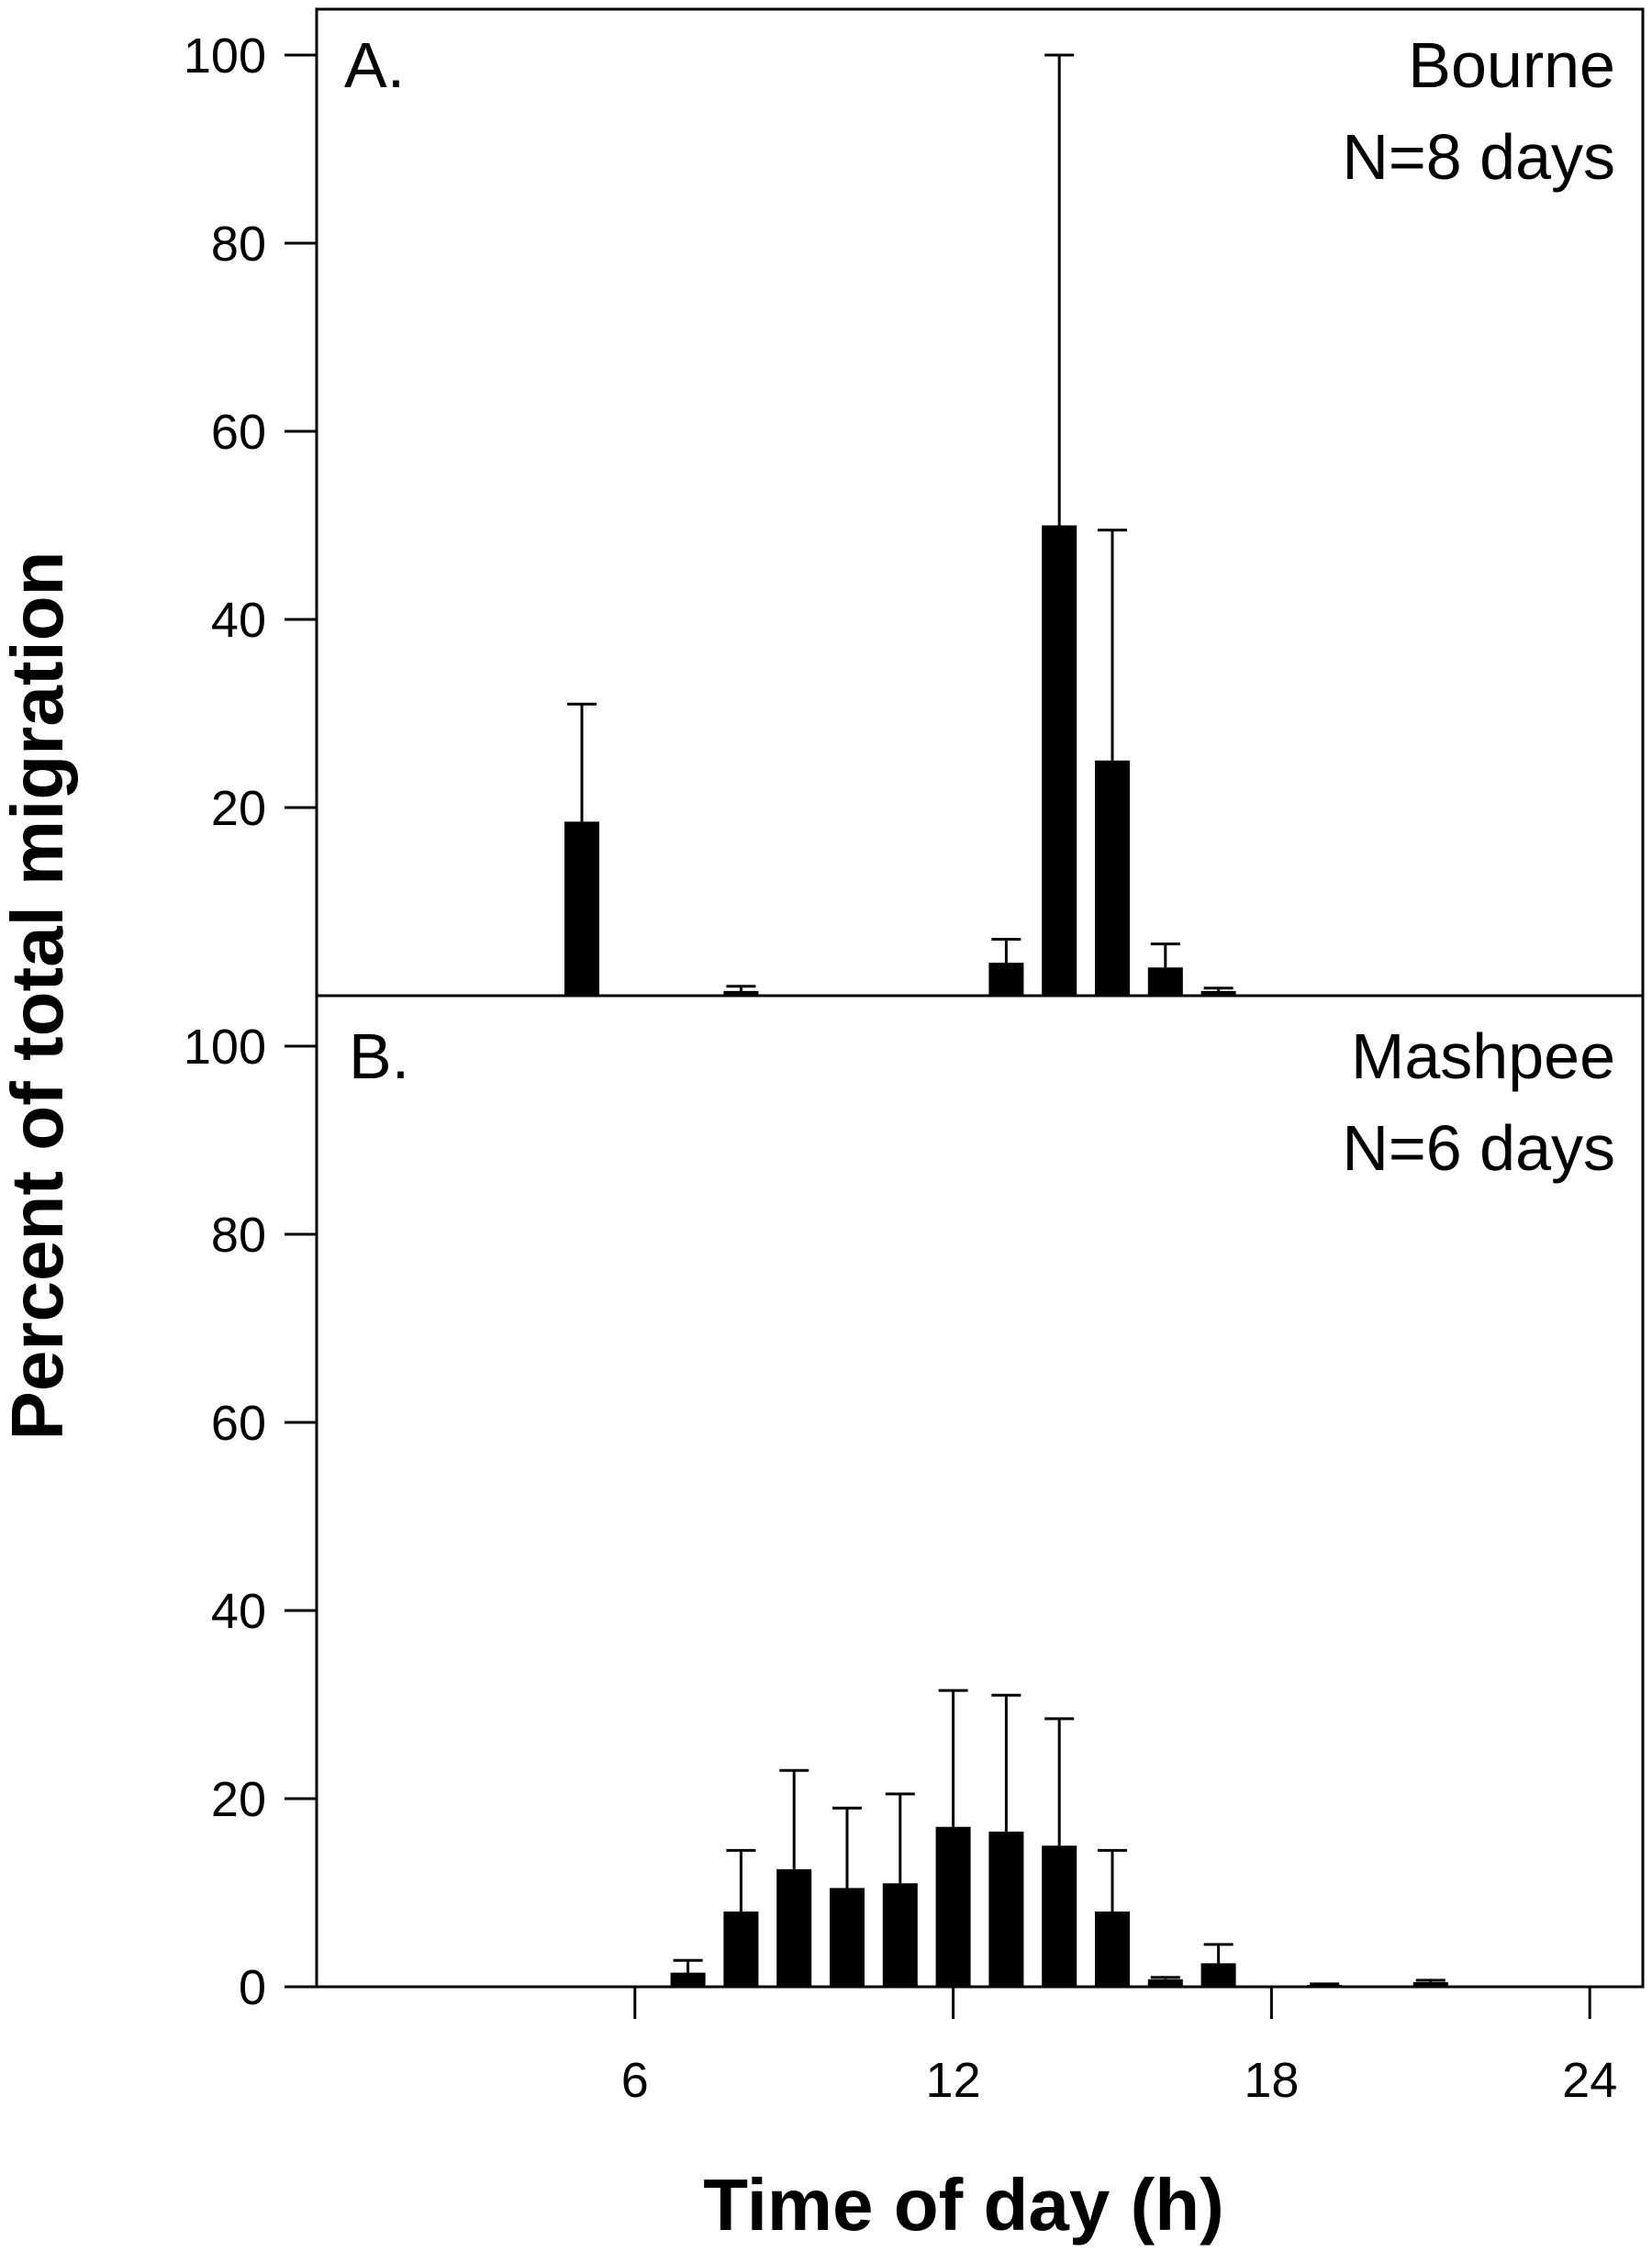 This screenshot has height=2263, width=1652. Describe the element at coordinates (239, 1235) in the screenshot. I see `panel-b-ytick-label-80: 80` at that location.